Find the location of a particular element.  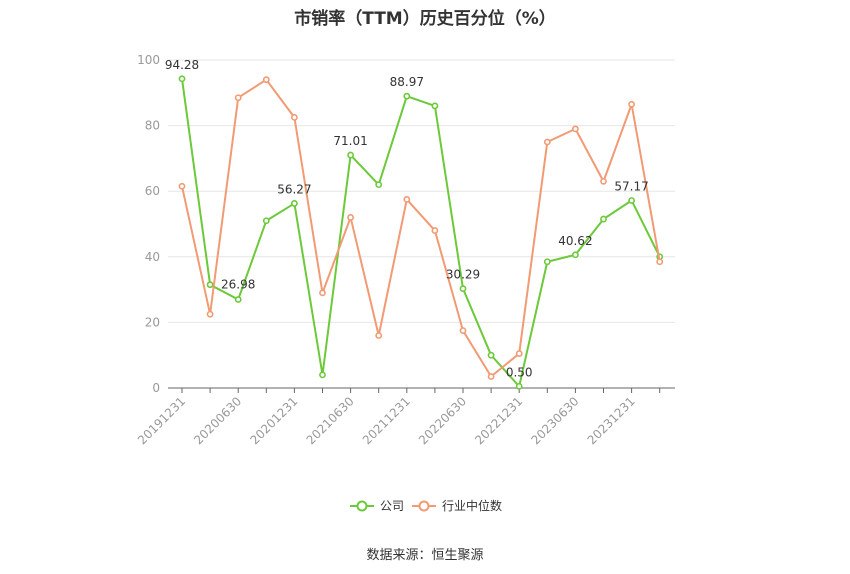

data-label: 0.50 is located at coordinates (519, 372).